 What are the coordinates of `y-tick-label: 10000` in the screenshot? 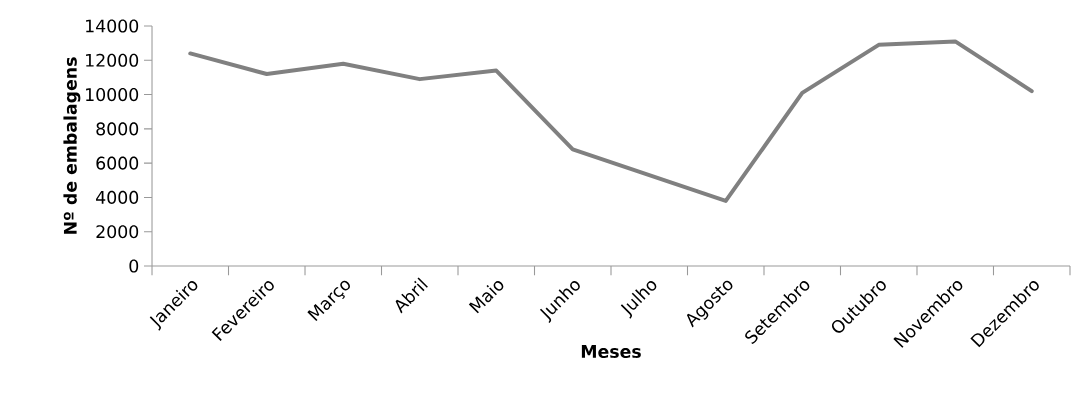 It's located at (112, 95).